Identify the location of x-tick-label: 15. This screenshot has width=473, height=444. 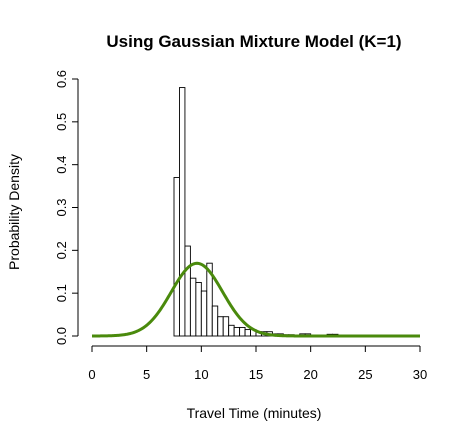
(256, 374).